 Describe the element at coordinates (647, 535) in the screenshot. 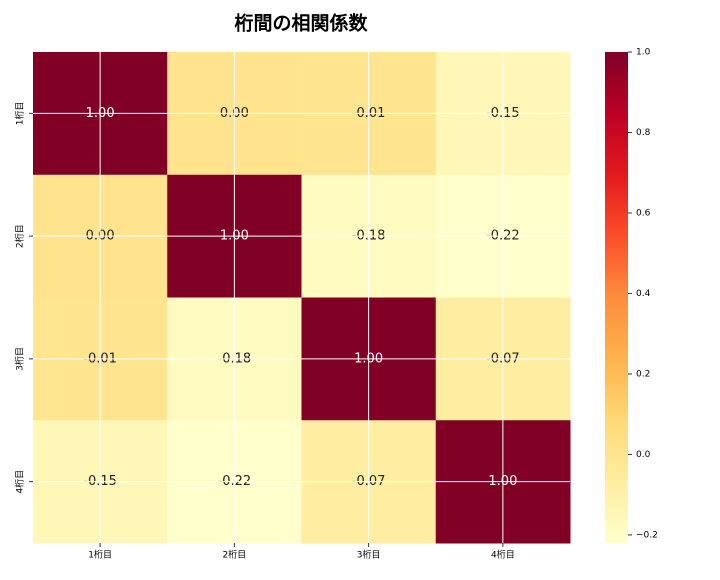

I see `colorbar-tick-label: −0.2` at that location.